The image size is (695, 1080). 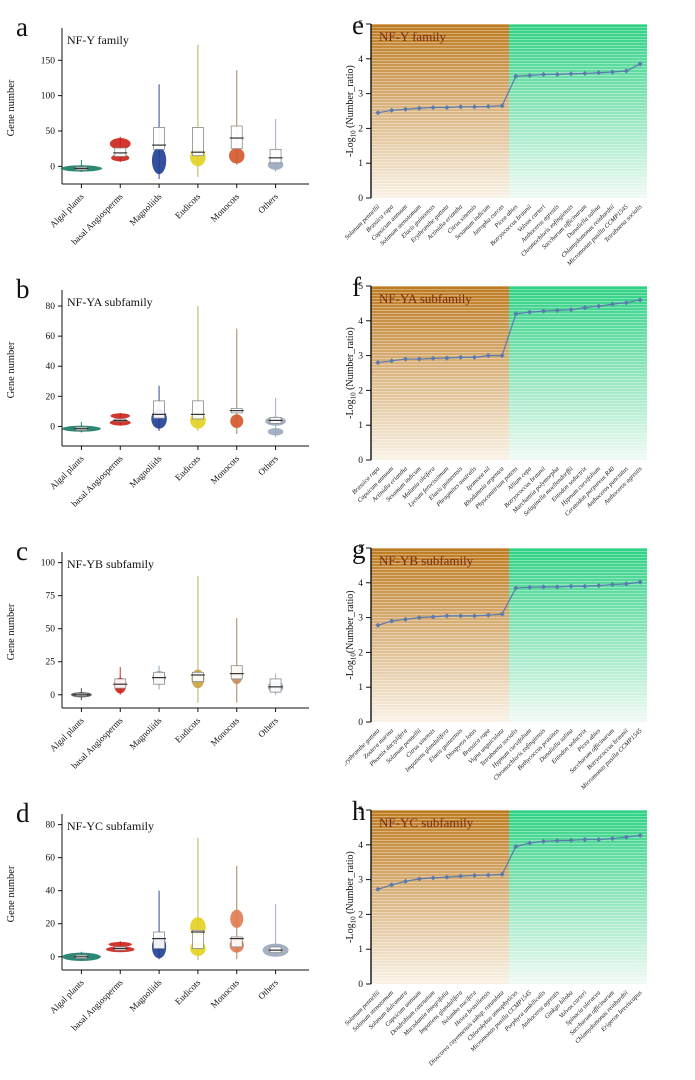 What do you see at coordinates (51, 630) in the screenshot?
I see `y-tick-label: 50` at bounding box center [51, 630].